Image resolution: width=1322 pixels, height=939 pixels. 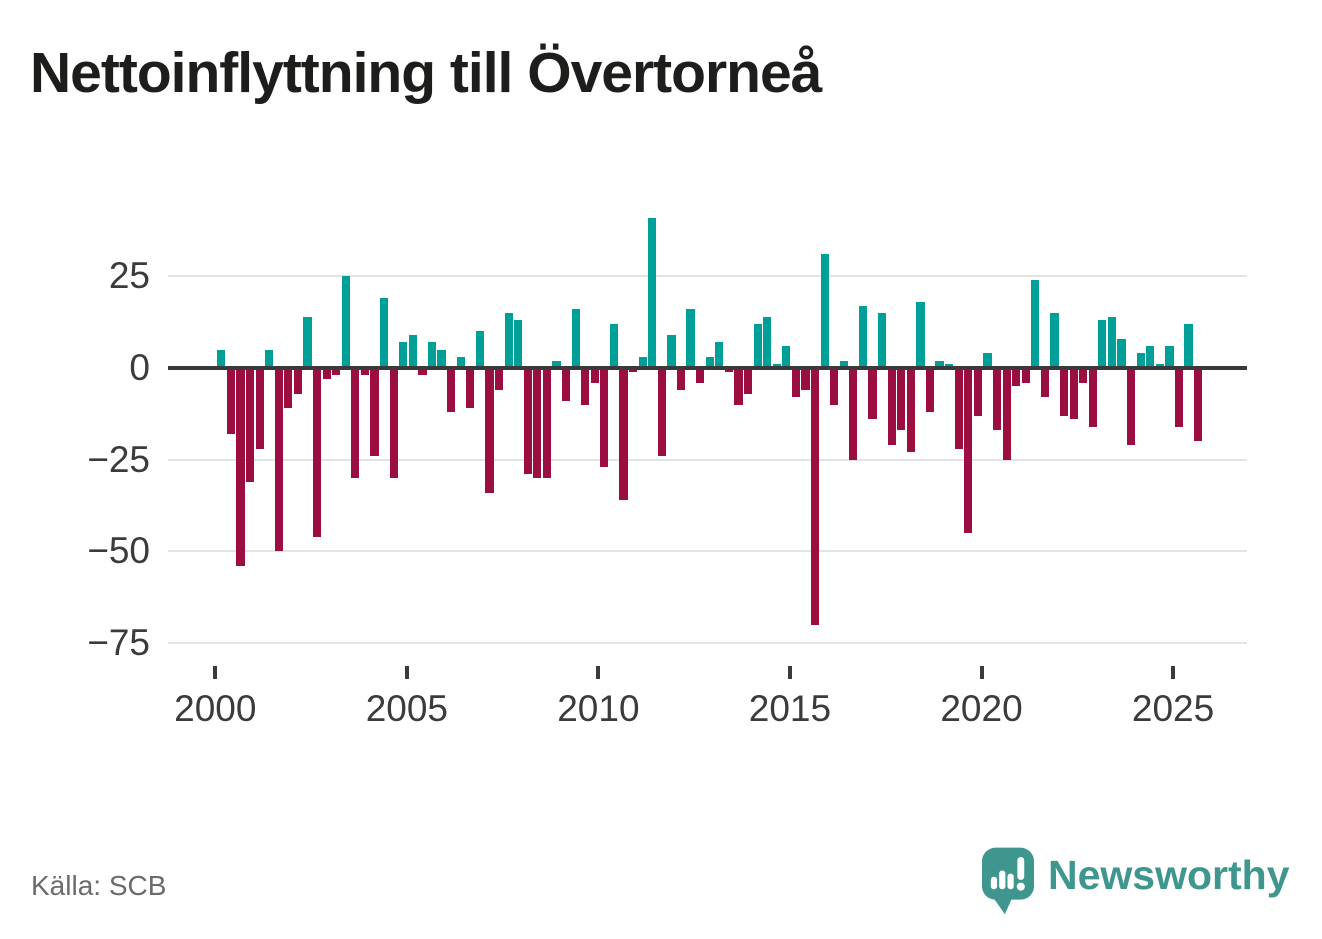 I want to click on x-axis-tick-2000, so click(x=215, y=672).